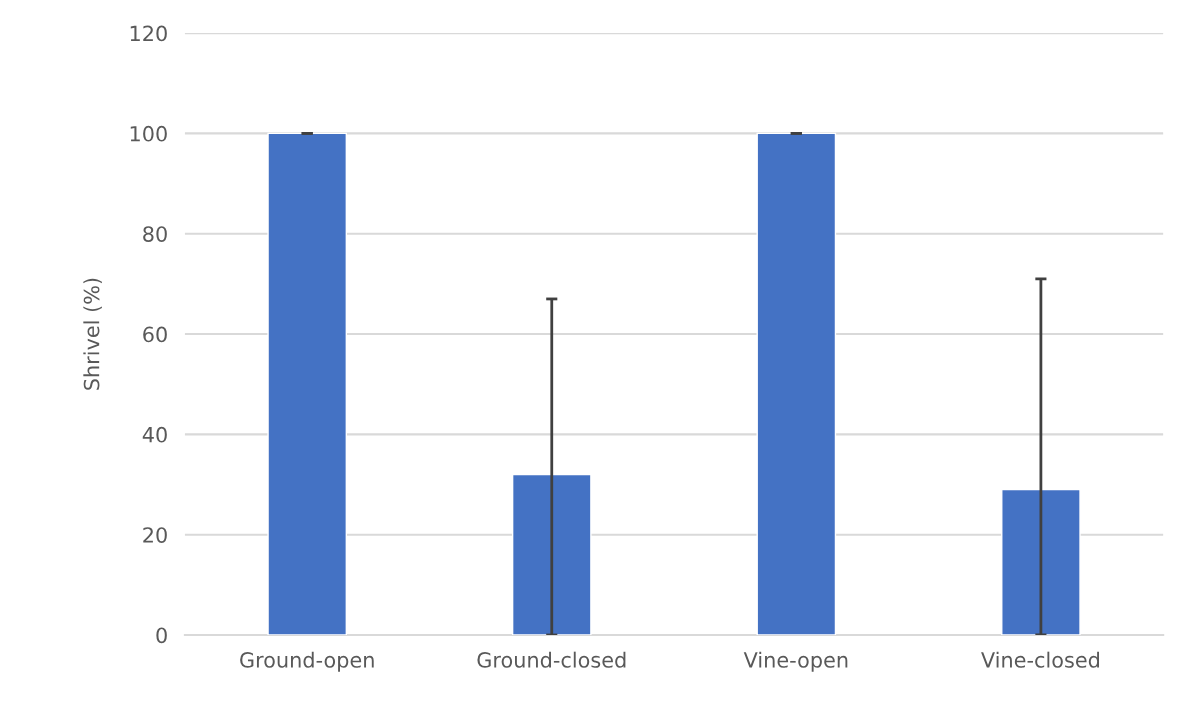 The width and height of the screenshot is (1193, 704). Describe the element at coordinates (155, 334) in the screenshot. I see `y-tick-label: 60` at that location.